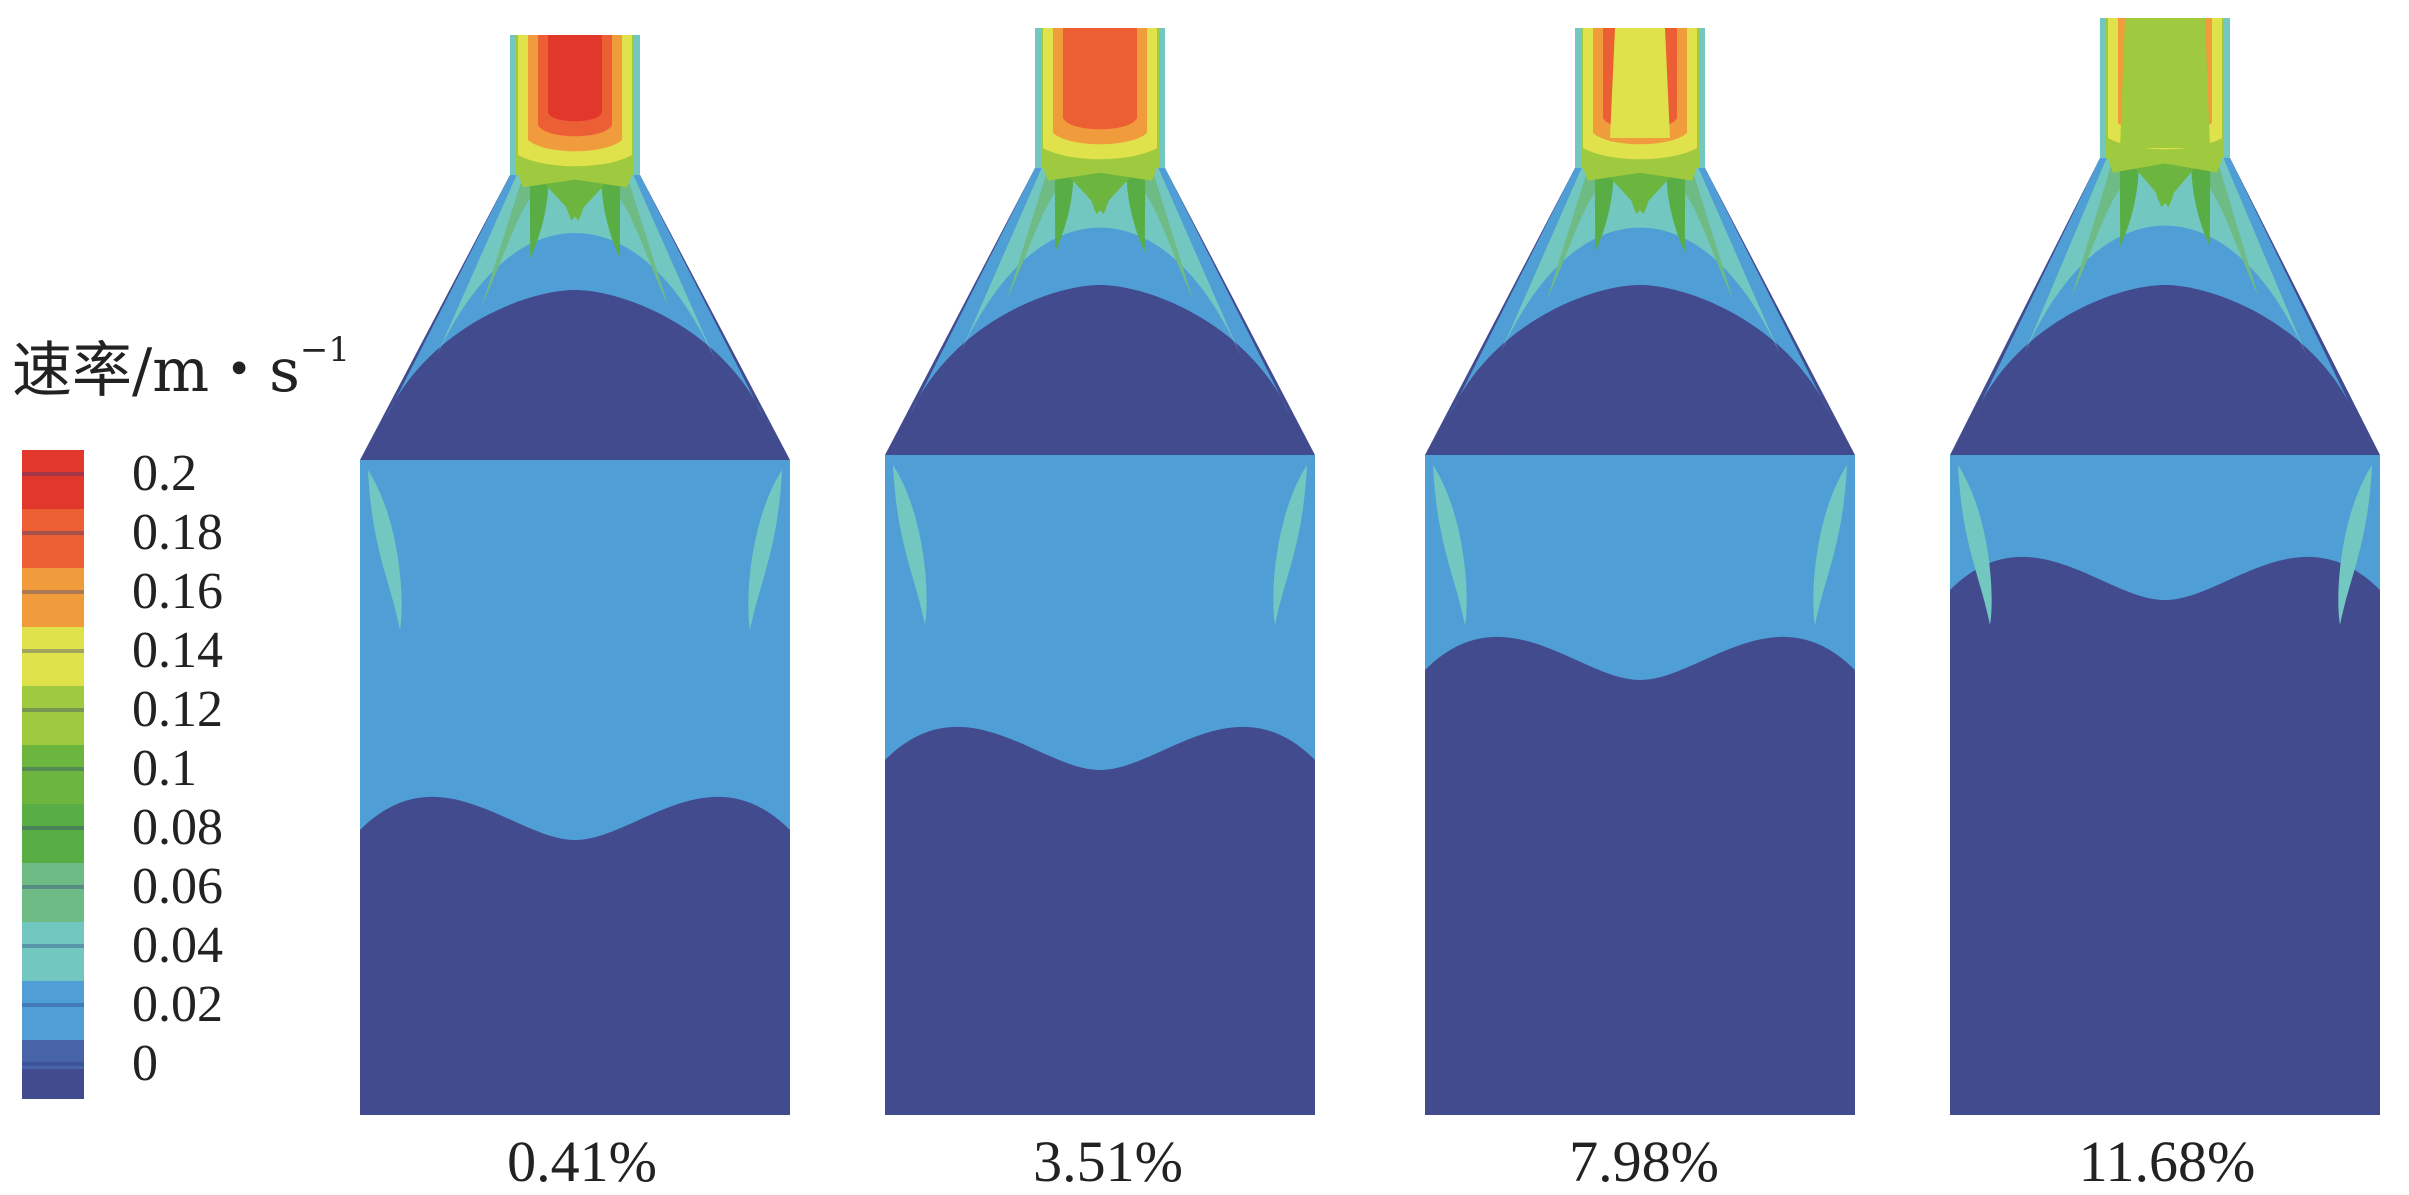 The image size is (2409, 1195). Describe the element at coordinates (177, 591) in the screenshot. I see `legend-label: 0.16` at that location.